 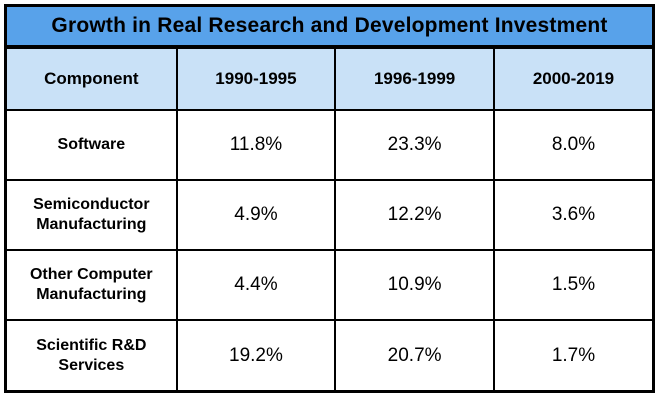 What do you see at coordinates (256, 215) in the screenshot?
I see `cell-value: 4.9%` at bounding box center [256, 215].